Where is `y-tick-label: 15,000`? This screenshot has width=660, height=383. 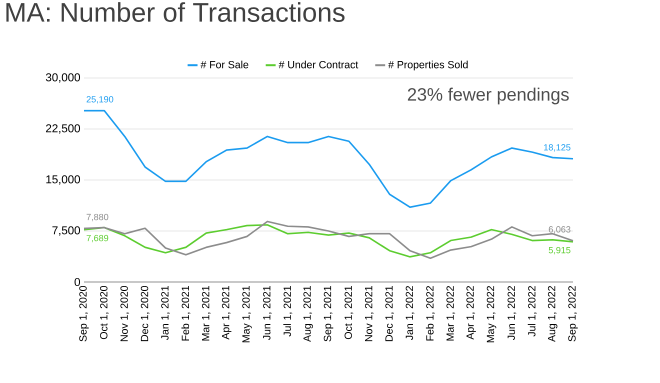 y-tick-label: 15,000 is located at coordinates (63, 180).